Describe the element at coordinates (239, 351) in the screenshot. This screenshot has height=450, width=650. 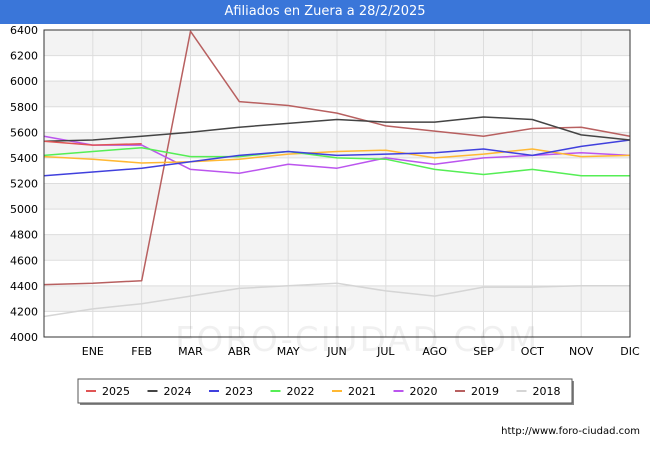
I see `x-tick-label: ABR` at that location.